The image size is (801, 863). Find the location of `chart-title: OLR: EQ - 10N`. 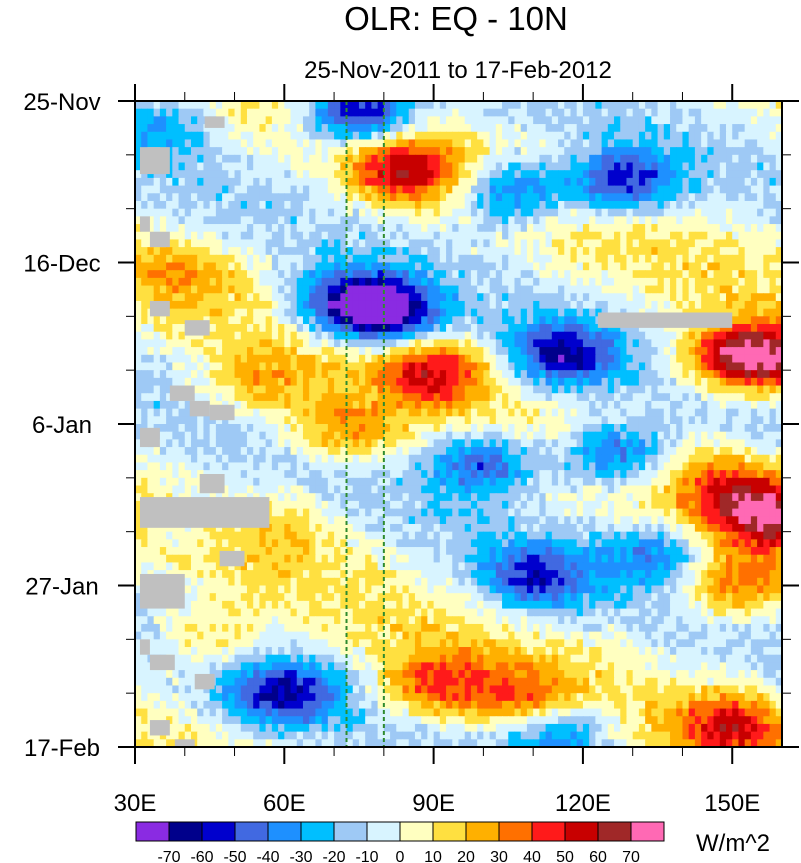

chart-title: OLR: EQ - 10N is located at coordinates (456, 18).